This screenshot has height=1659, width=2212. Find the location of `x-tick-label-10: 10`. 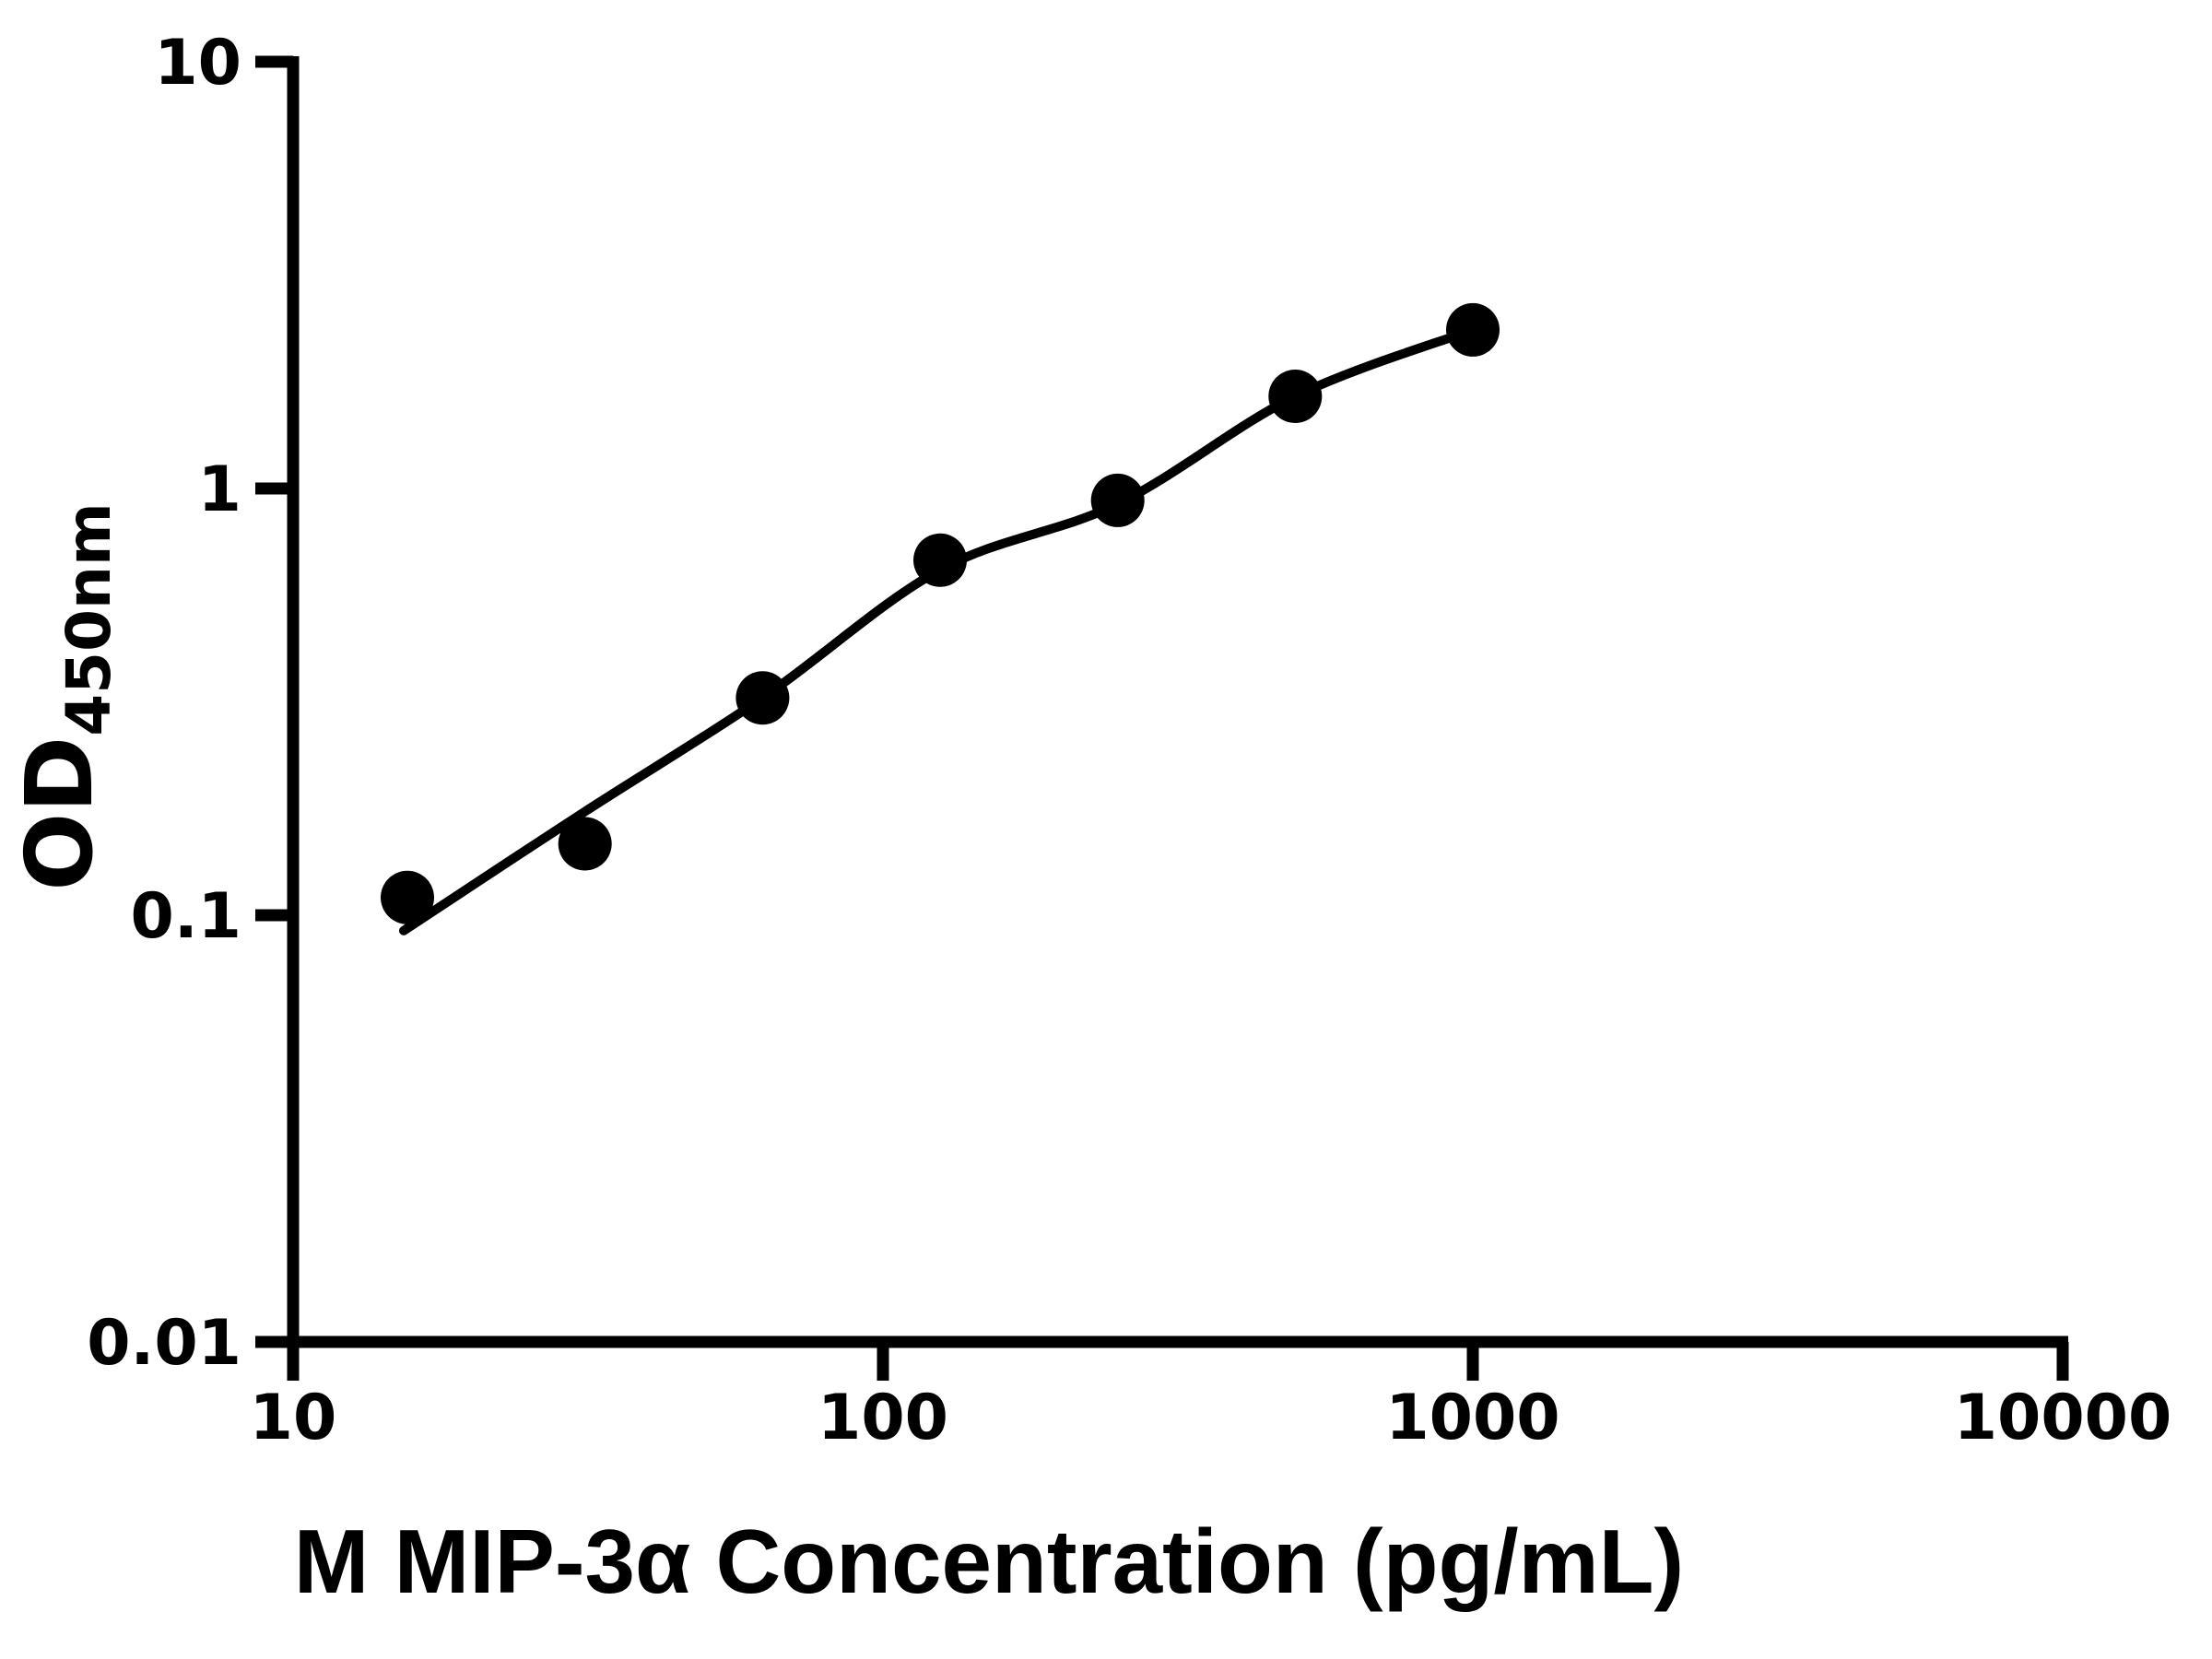

x-tick-label-10: 10 is located at coordinates (293, 1418).